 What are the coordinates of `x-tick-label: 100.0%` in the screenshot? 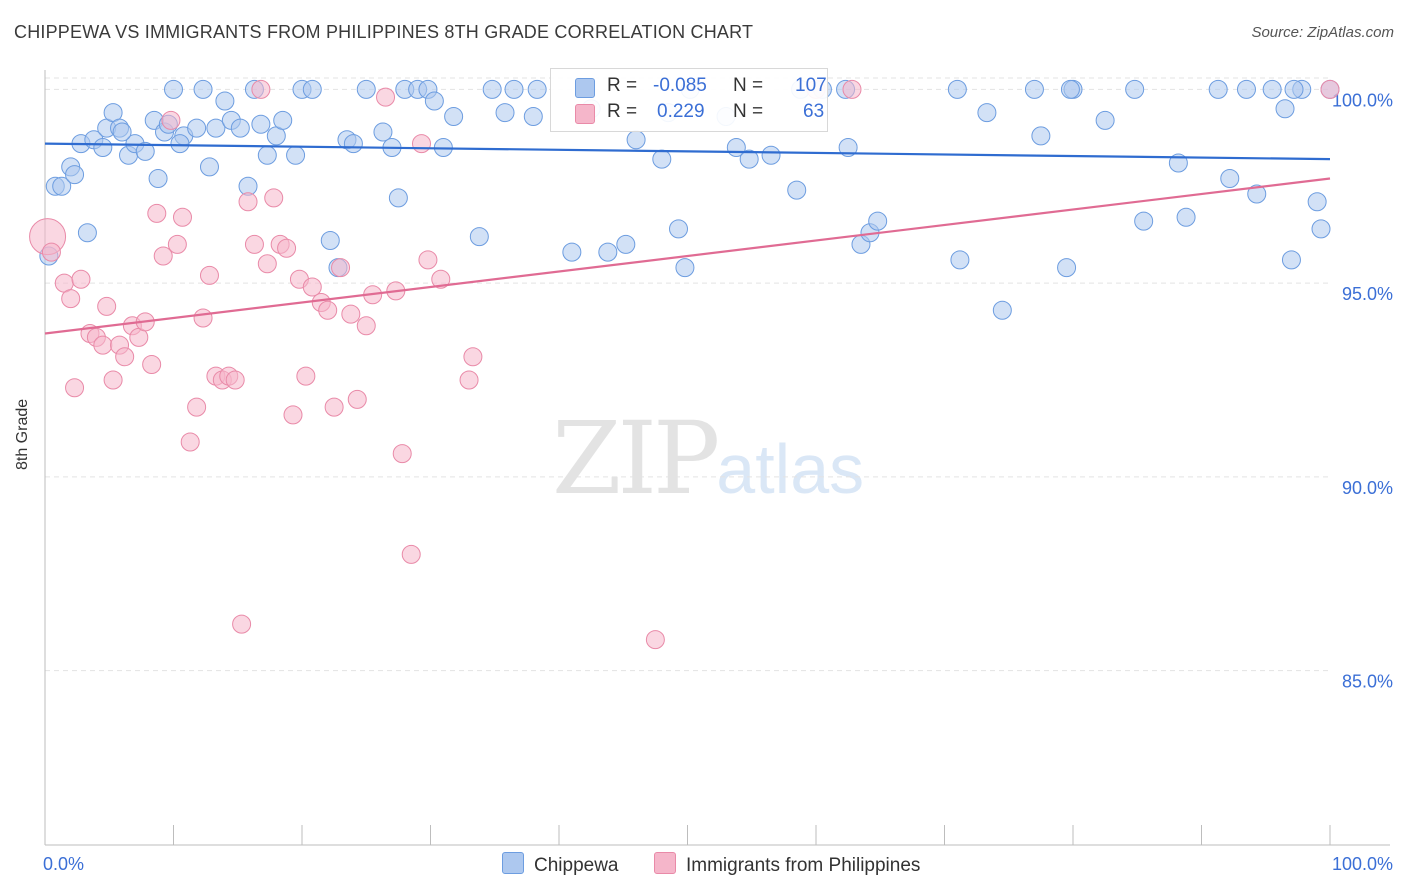 It's located at (1362, 864).